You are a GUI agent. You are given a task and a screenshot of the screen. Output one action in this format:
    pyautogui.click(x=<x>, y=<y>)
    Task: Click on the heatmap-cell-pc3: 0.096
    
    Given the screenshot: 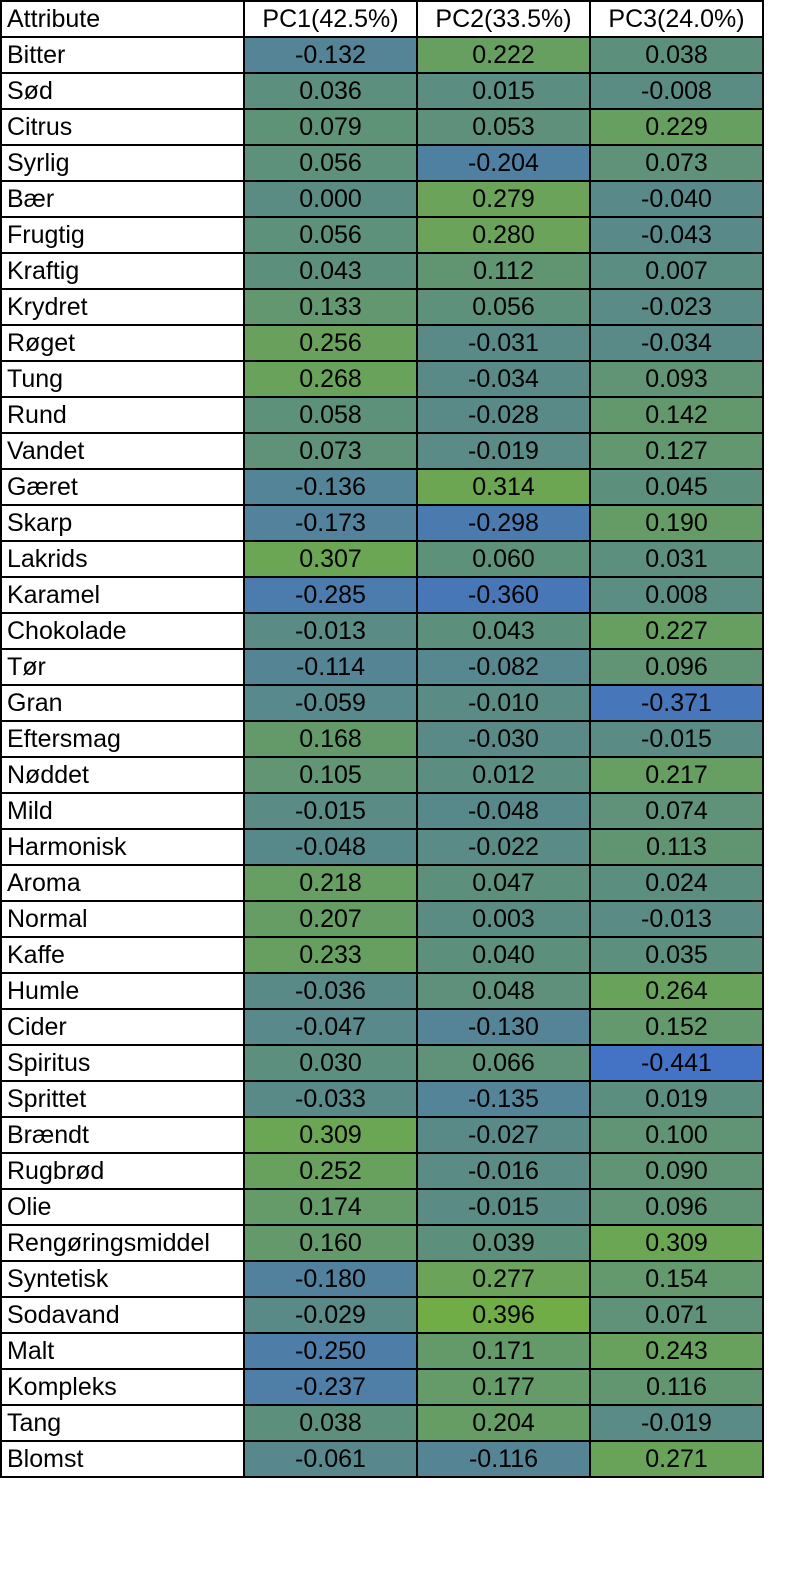 What is the action you would take?
    pyautogui.click(x=676, y=1207)
    